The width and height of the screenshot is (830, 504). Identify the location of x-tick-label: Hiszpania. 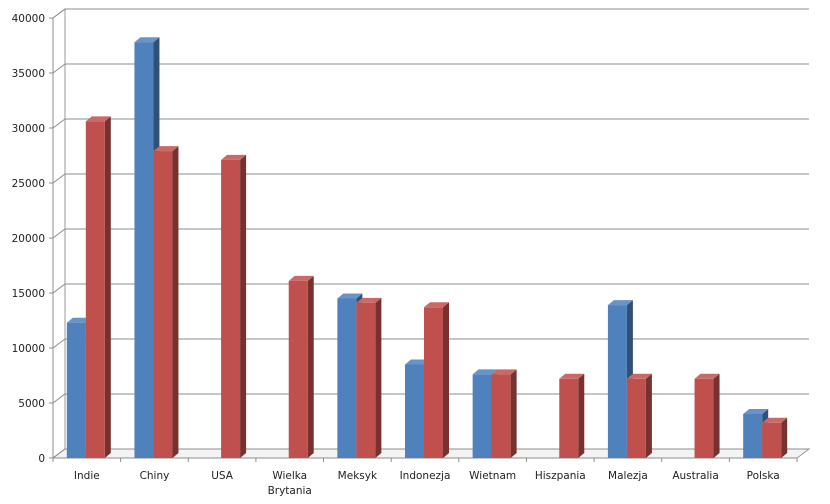
(560, 476).